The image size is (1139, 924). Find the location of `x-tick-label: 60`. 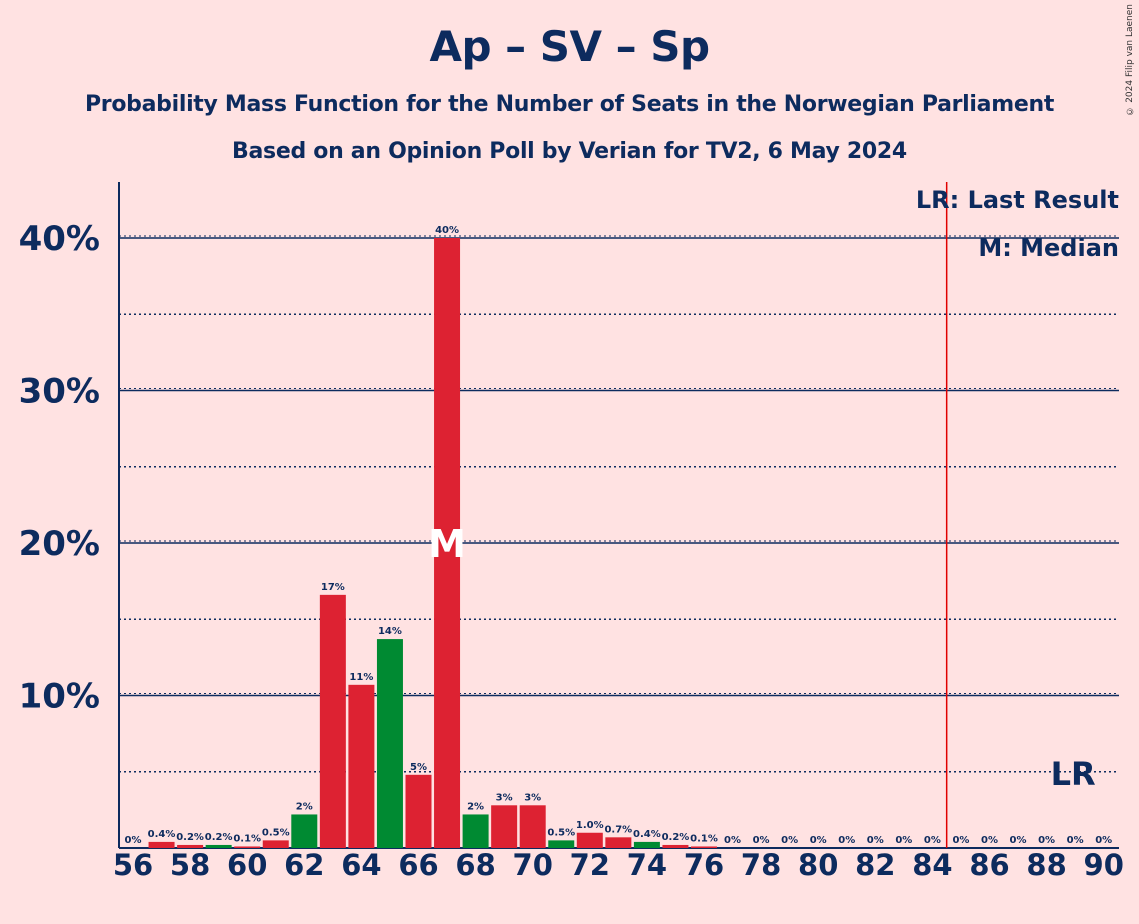

x-tick-label: 60 is located at coordinates (247, 865).